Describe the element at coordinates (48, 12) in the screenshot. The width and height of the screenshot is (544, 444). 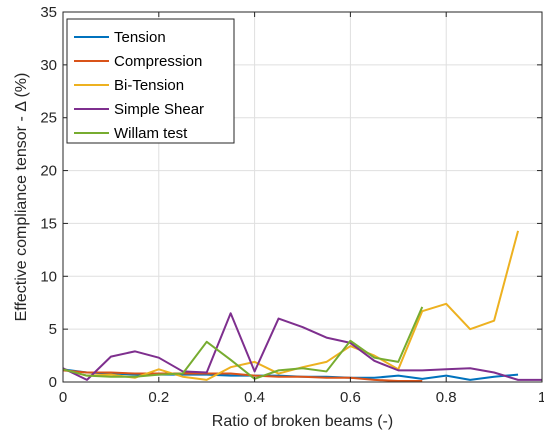
I see `y-tick-label: 35` at that location.